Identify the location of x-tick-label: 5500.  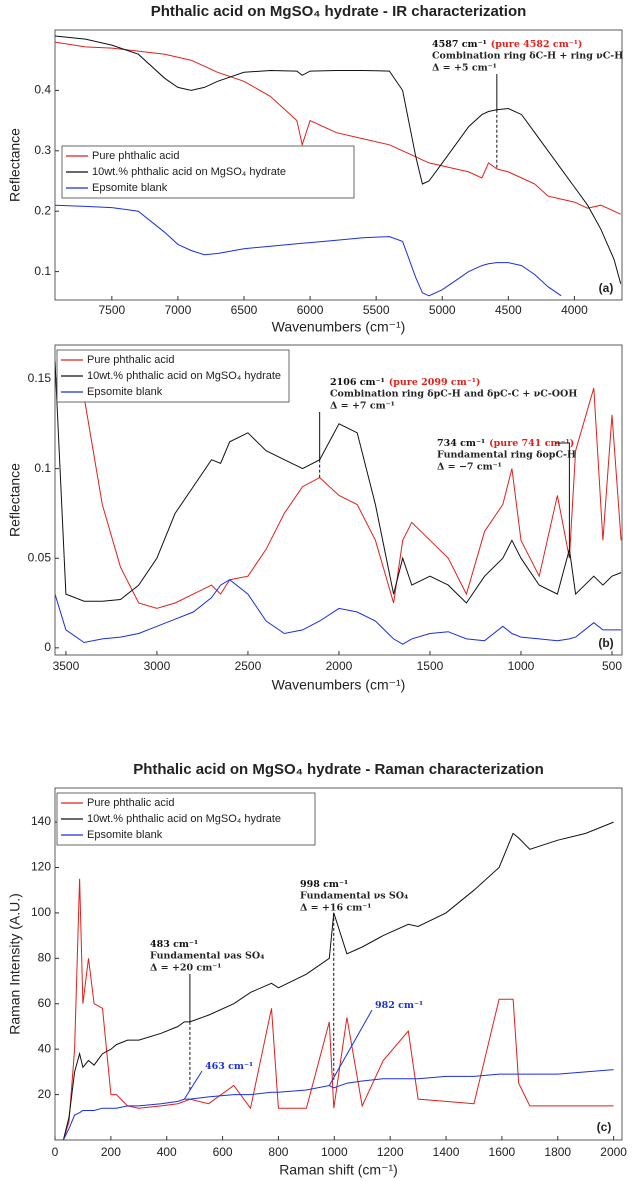
(376, 310).